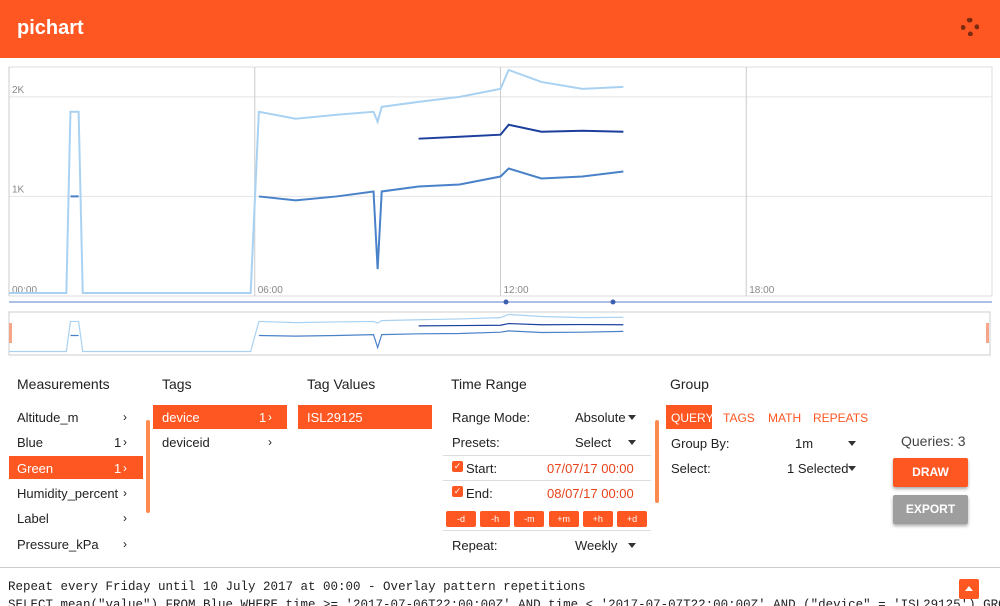  I want to click on dropdown: 1 Selected, so click(818, 468).